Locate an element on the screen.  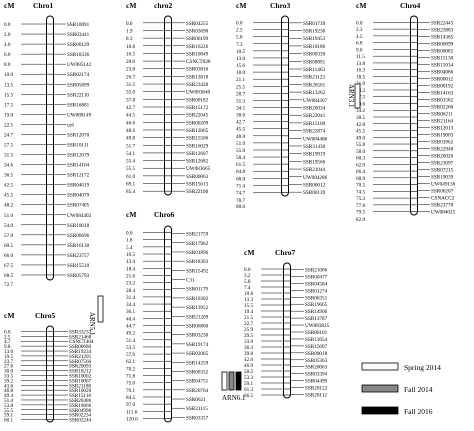
marker-label: SSR06800 is located at coordinates (197, 327).